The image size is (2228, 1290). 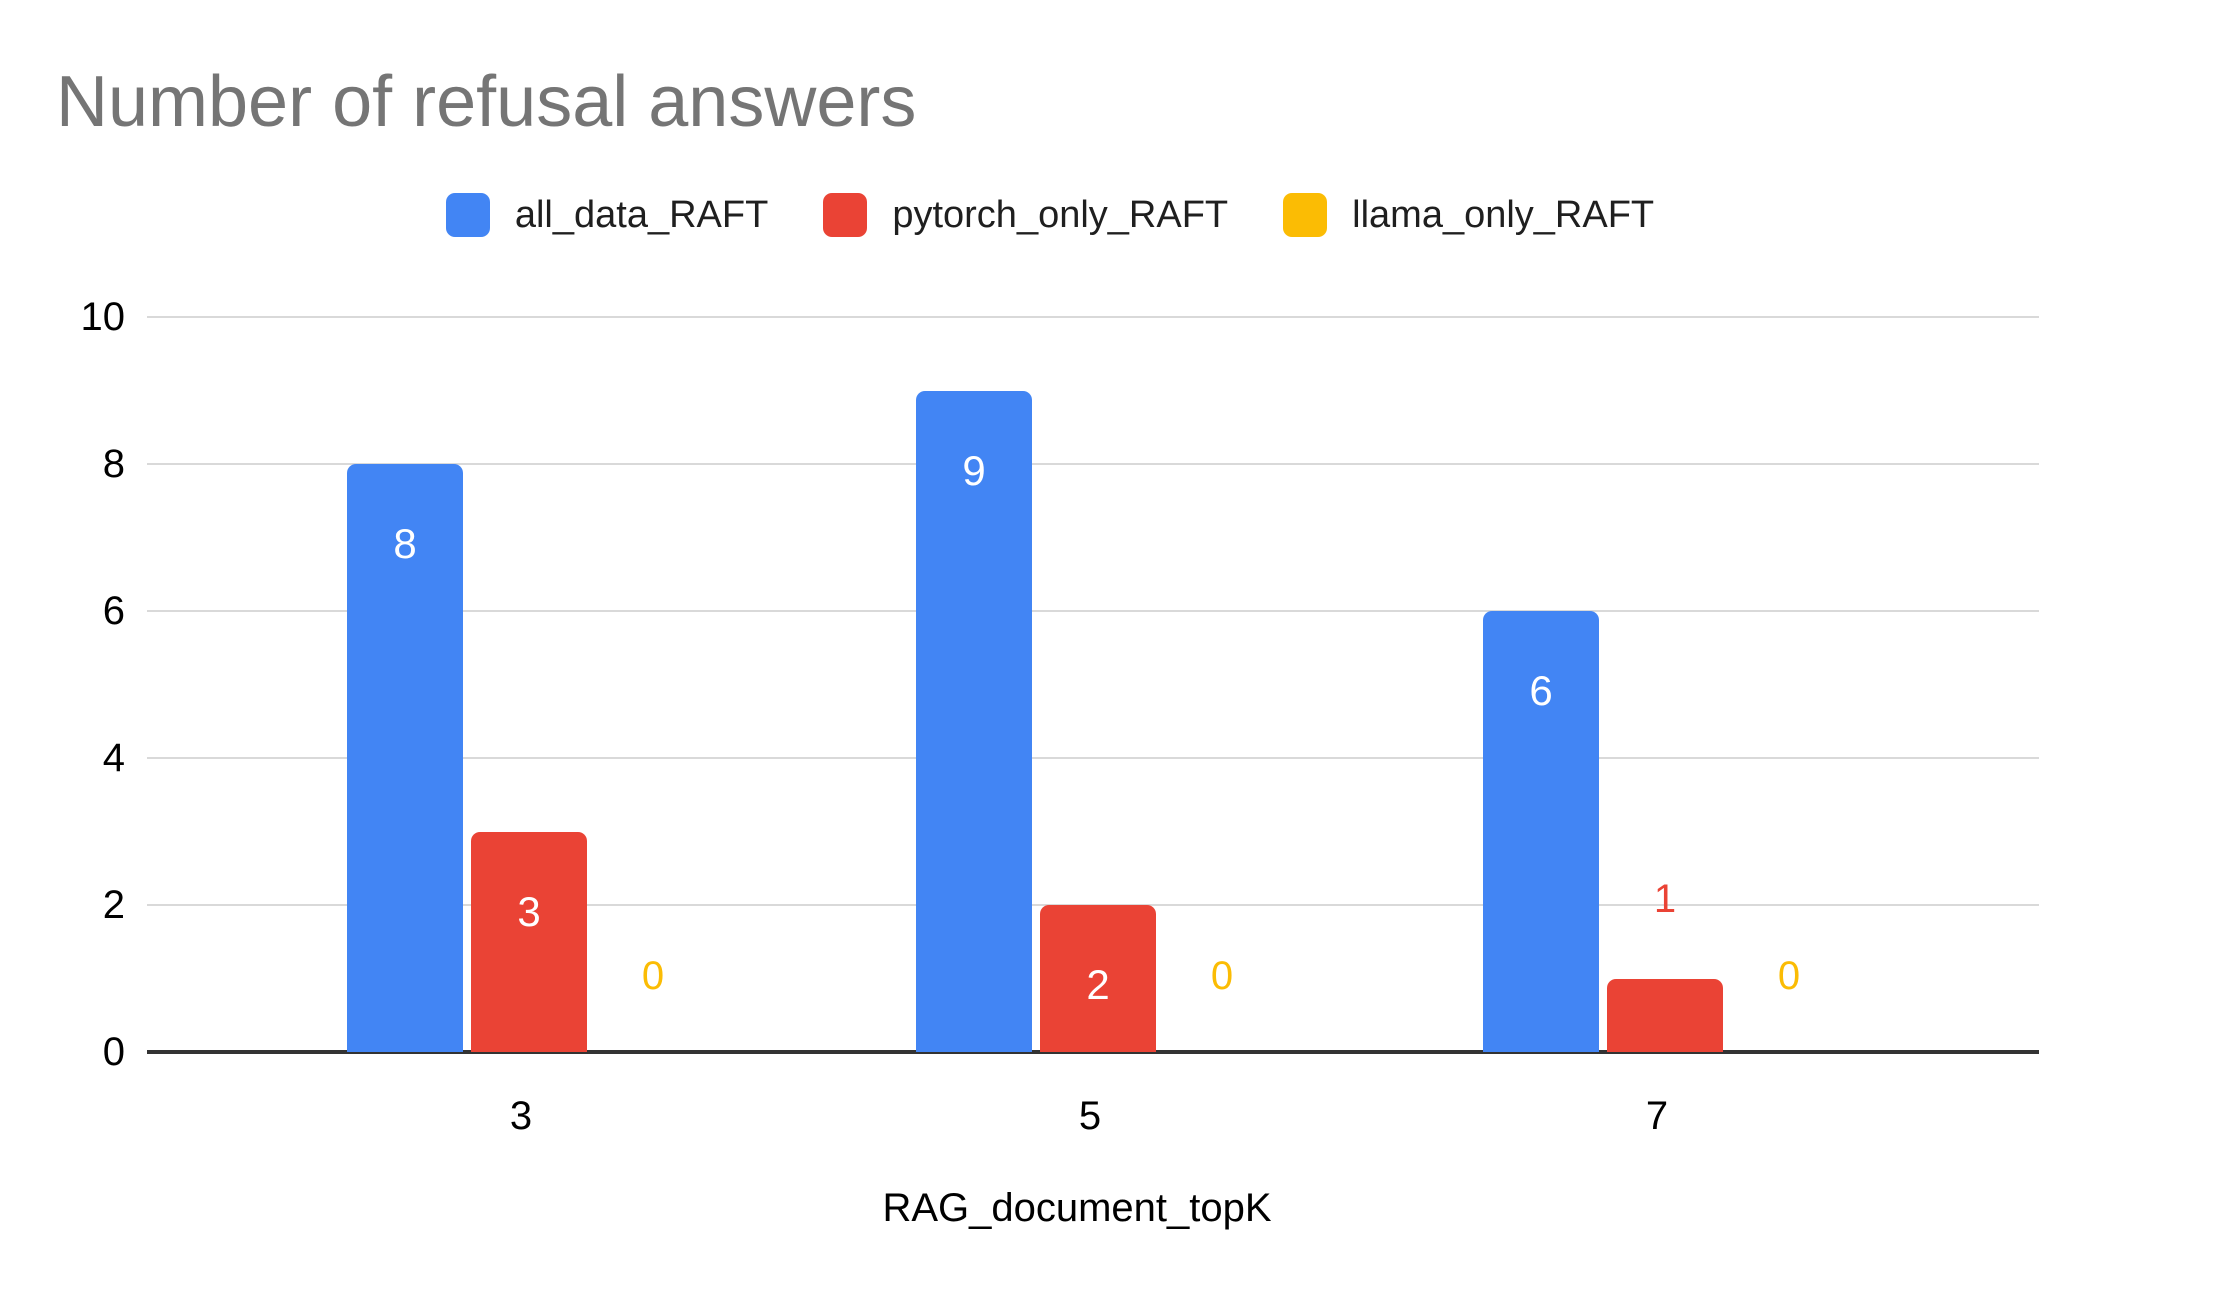 What do you see at coordinates (1657, 1116) in the screenshot?
I see `x-category-label: 7` at bounding box center [1657, 1116].